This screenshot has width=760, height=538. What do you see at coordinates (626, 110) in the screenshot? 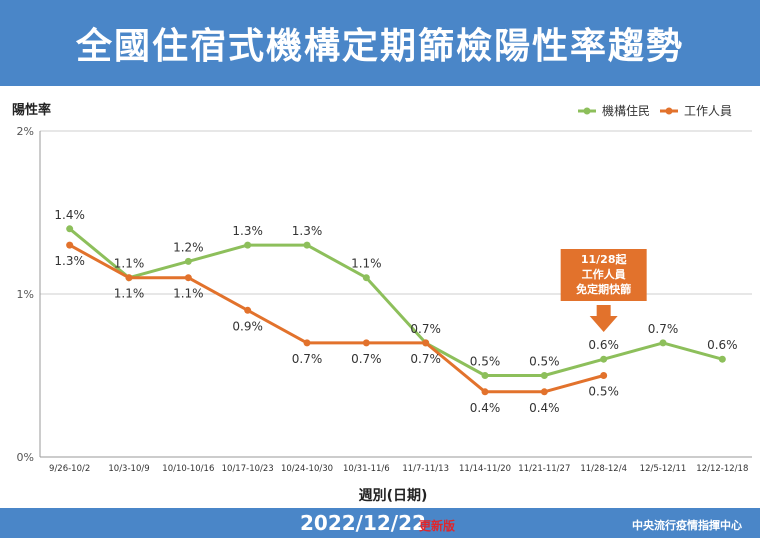
I see `legend-label: 機構住民` at bounding box center [626, 110].